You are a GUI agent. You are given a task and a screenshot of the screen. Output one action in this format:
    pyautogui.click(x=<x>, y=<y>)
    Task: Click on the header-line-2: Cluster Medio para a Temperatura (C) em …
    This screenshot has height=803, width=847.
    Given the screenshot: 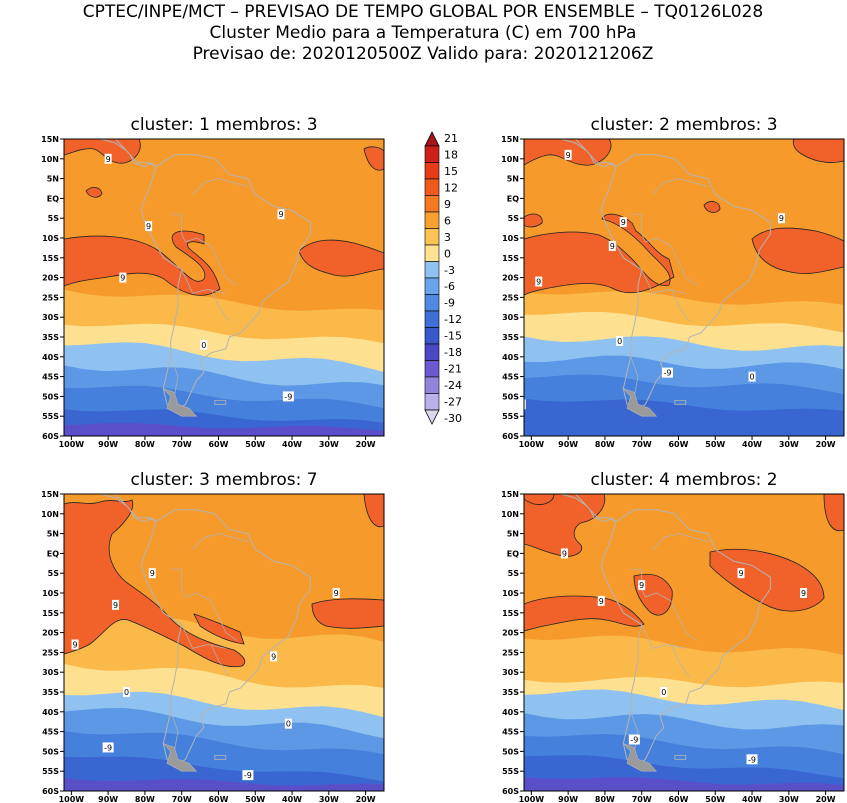 What is the action you would take?
    pyautogui.click(x=423, y=33)
    